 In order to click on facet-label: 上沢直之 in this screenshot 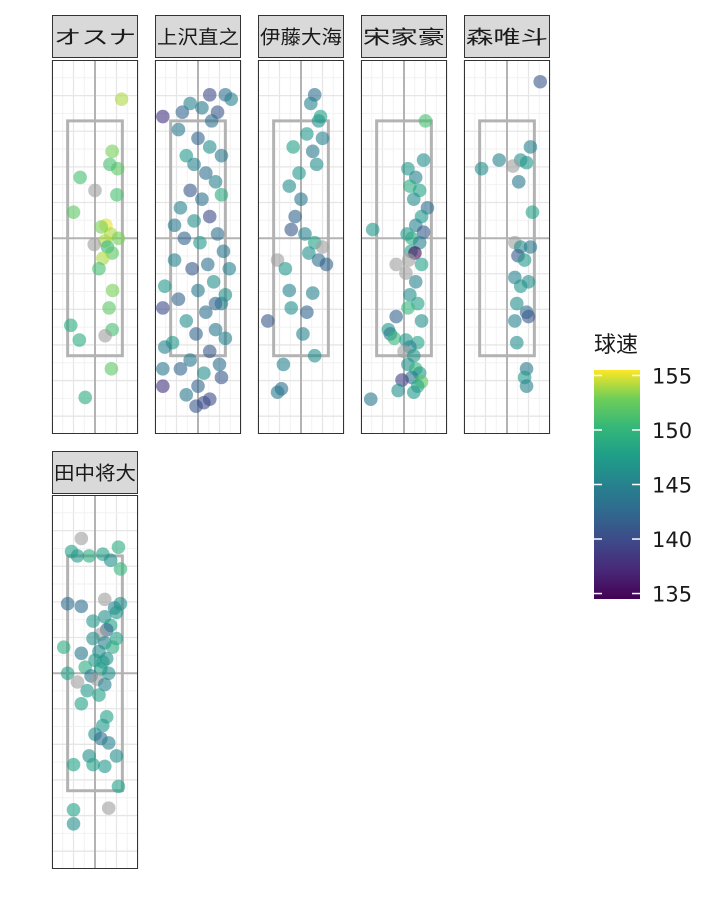, I will do `click(198, 38)`.